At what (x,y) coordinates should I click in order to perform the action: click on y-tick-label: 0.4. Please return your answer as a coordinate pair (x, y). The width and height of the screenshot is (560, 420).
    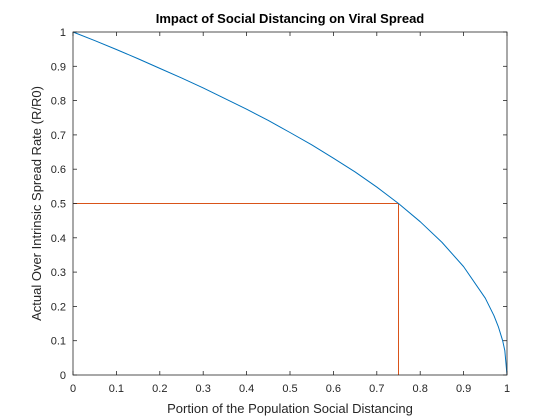
    Looking at the image, I should click on (58, 239).